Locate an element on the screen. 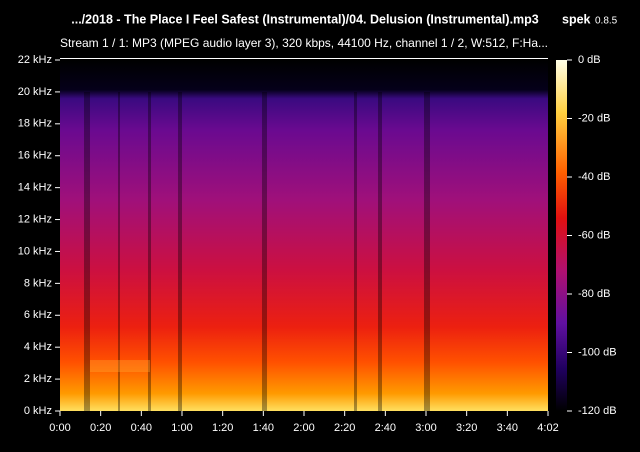 The image size is (640, 452). x-tick-label: 3:40 is located at coordinates (507, 428).